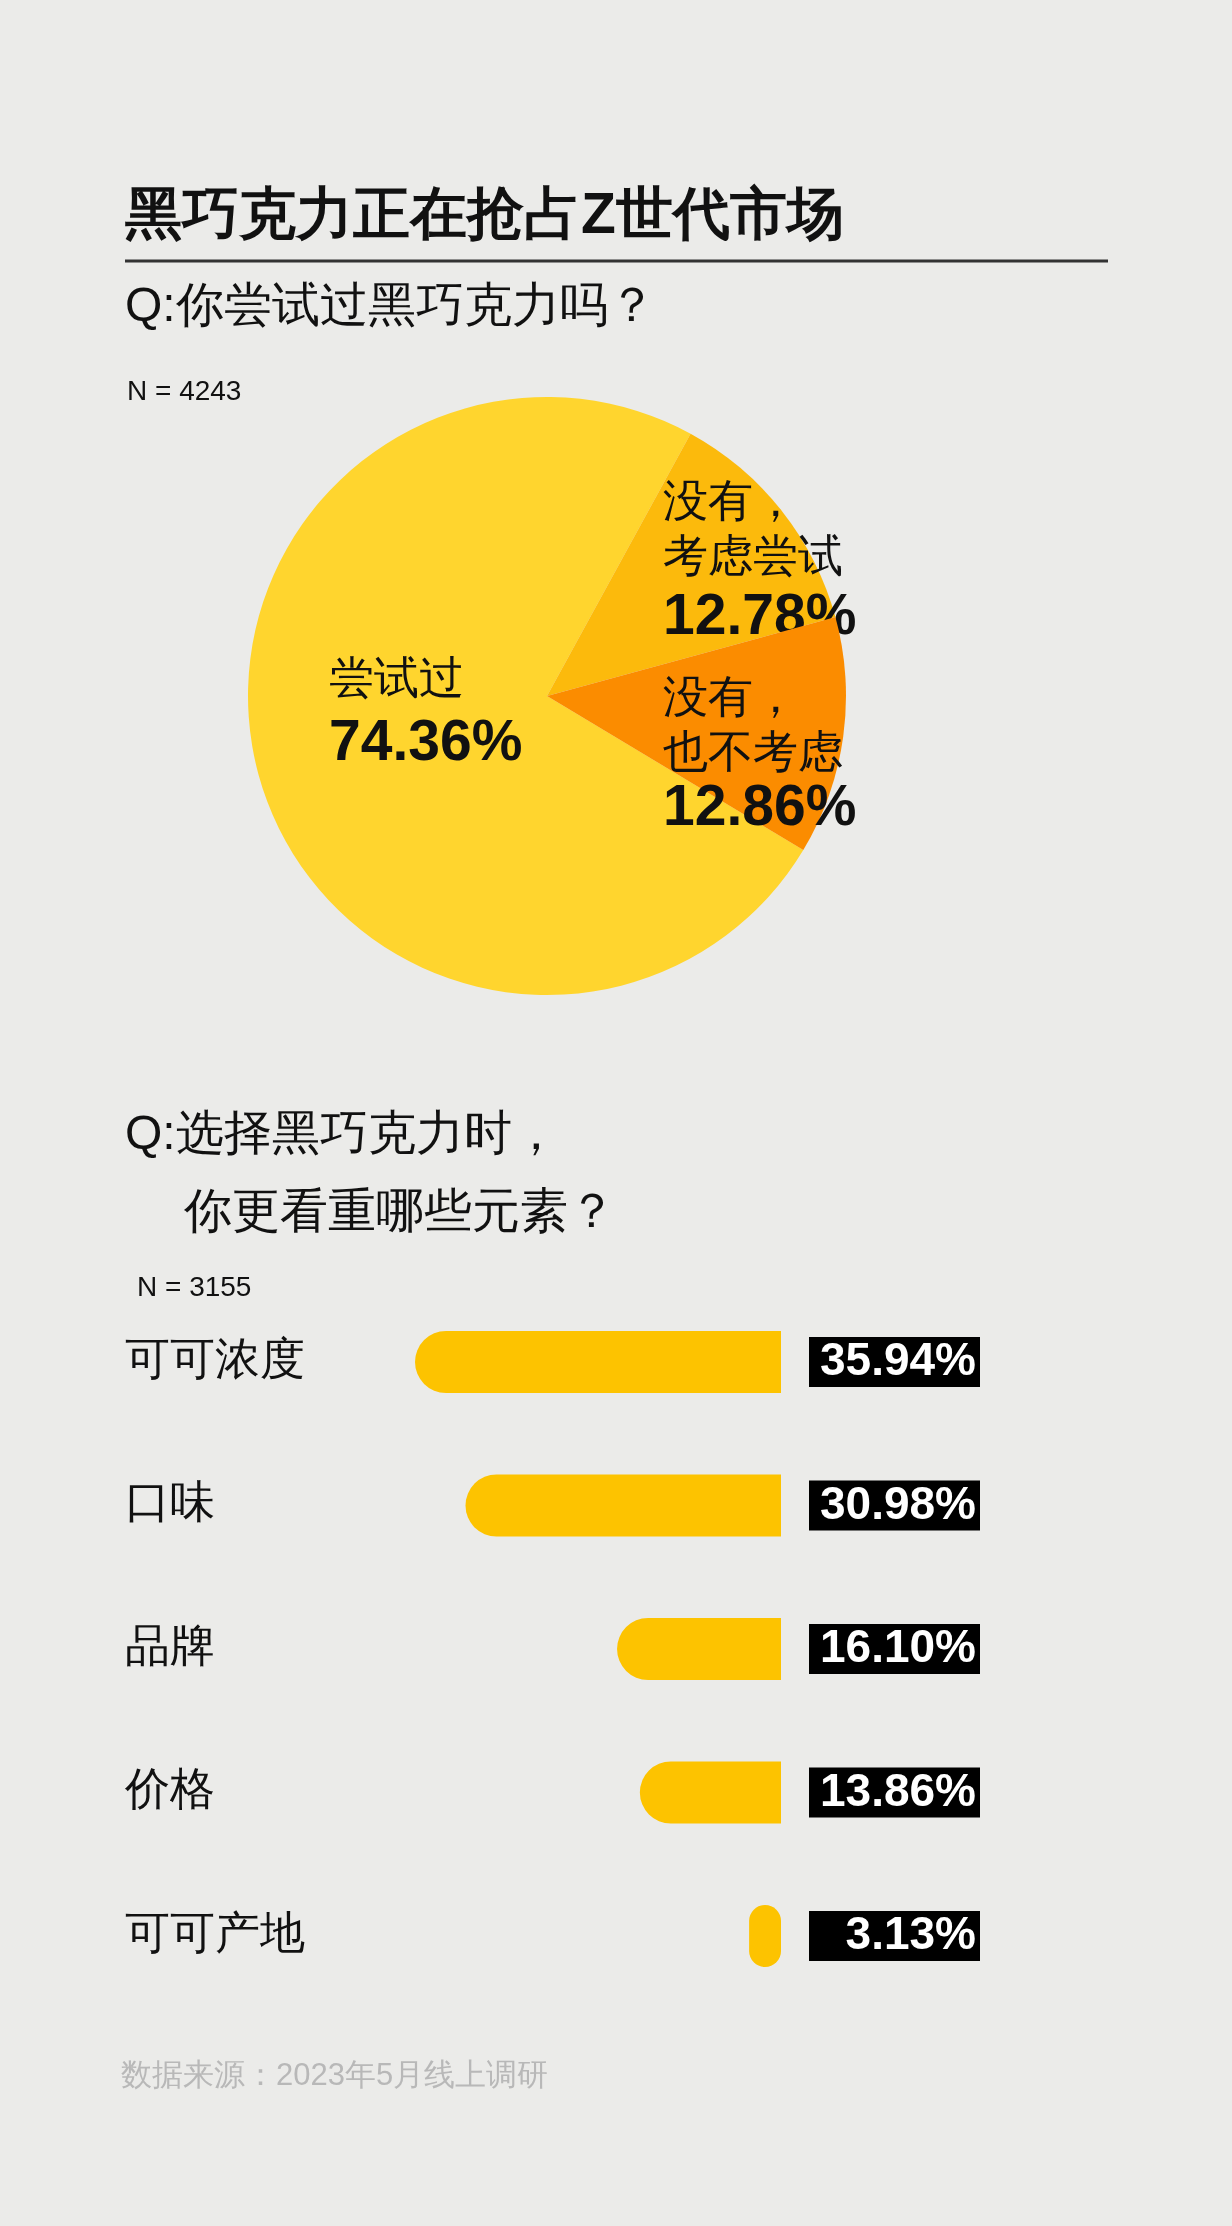 Image resolution: width=1232 pixels, height=2226 pixels. What do you see at coordinates (426, 740) in the screenshot?
I see `data-label: 74.36%` at bounding box center [426, 740].